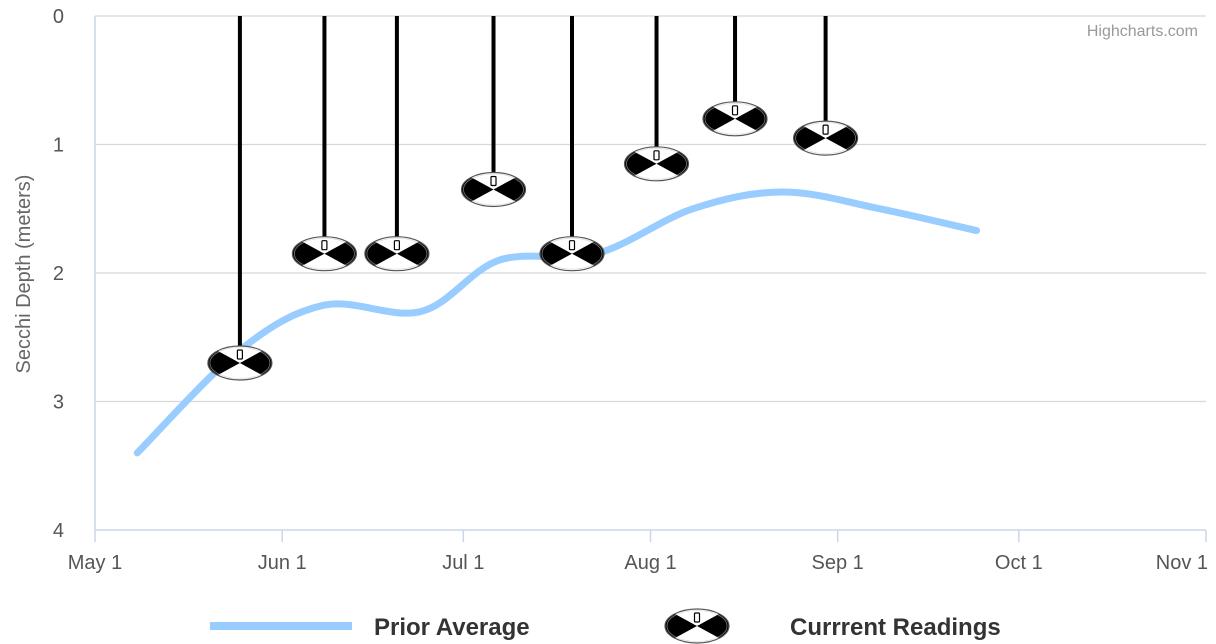 The height and width of the screenshot is (644, 1216). I want to click on legend-item-prior-average: Prior Average, so click(370, 627).